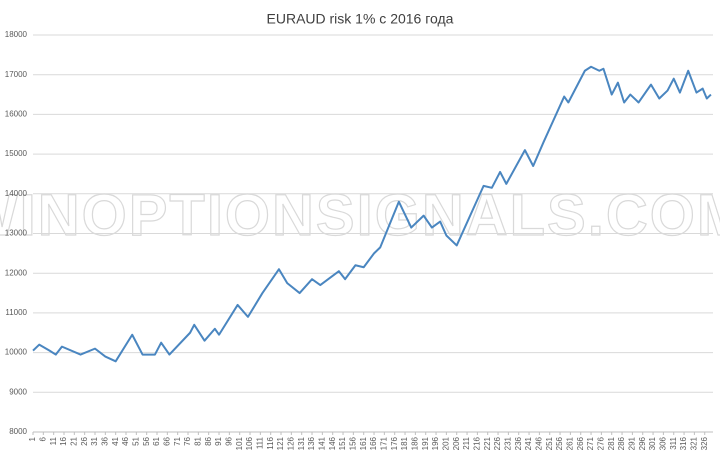 The width and height of the screenshot is (720, 452). Describe the element at coordinates (166, 440) in the screenshot. I see `x-tick-label: 66` at that location.